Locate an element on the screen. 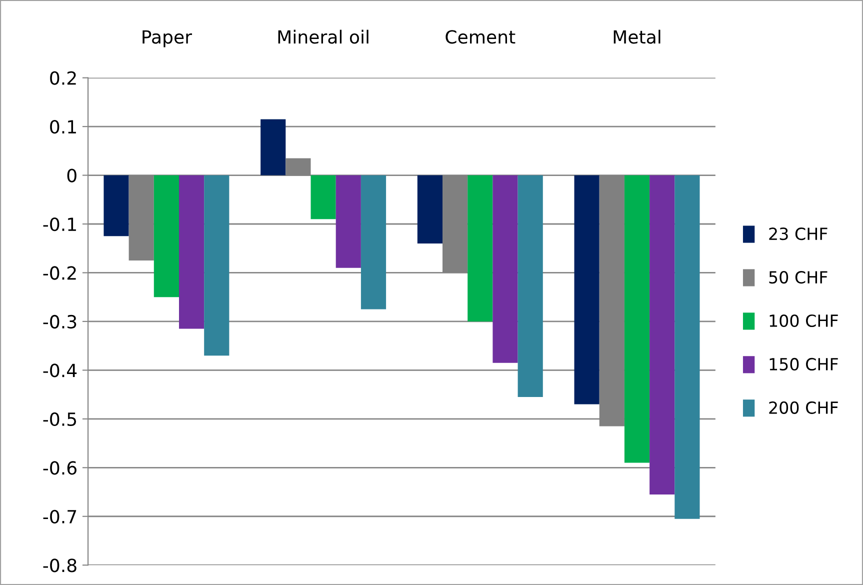 This screenshot has height=585, width=863. y-tick-label: -0.6 is located at coordinates (59, 468).